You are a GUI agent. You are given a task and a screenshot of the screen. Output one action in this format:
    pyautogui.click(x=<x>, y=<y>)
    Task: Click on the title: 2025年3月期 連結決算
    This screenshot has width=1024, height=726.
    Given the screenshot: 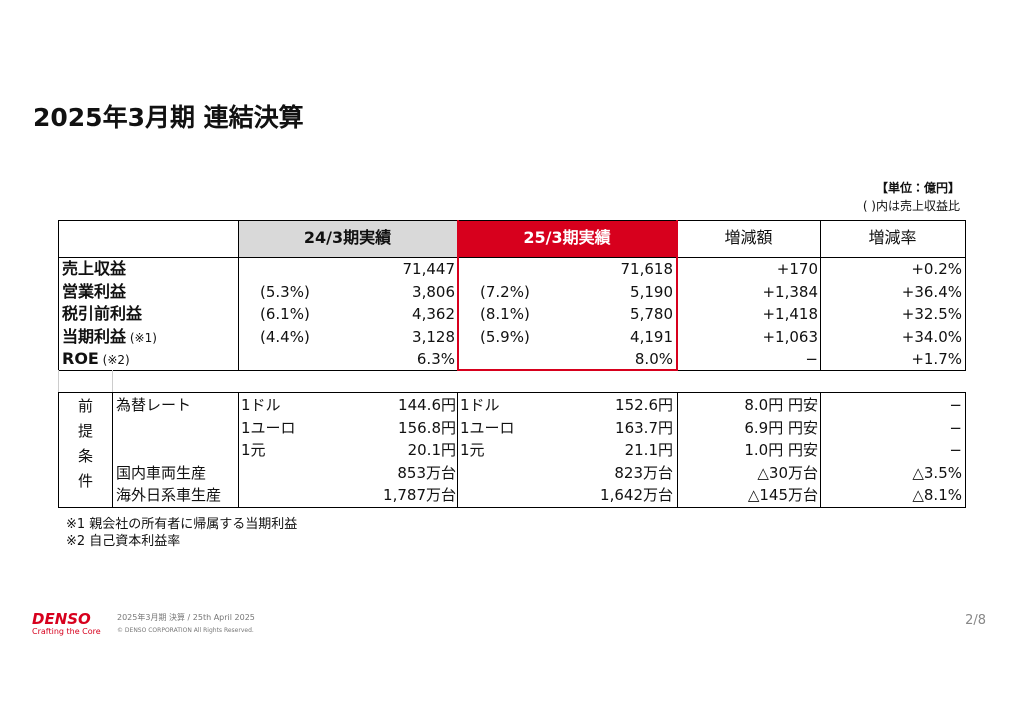 What is the action you would take?
    pyautogui.click(x=168, y=117)
    